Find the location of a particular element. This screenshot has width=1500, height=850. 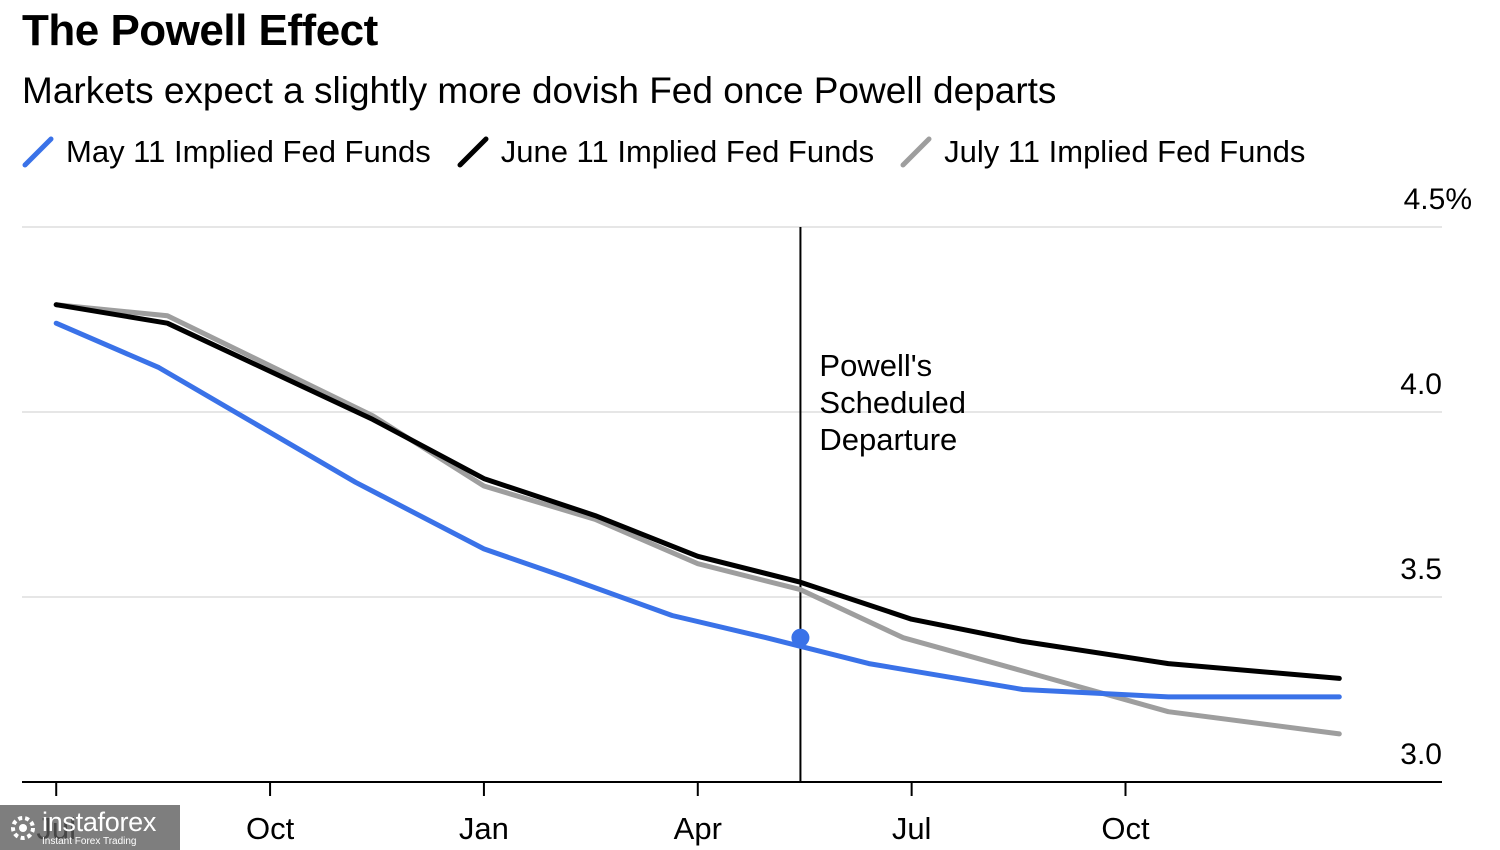

legend-swatch-july is located at coordinates (916, 152).